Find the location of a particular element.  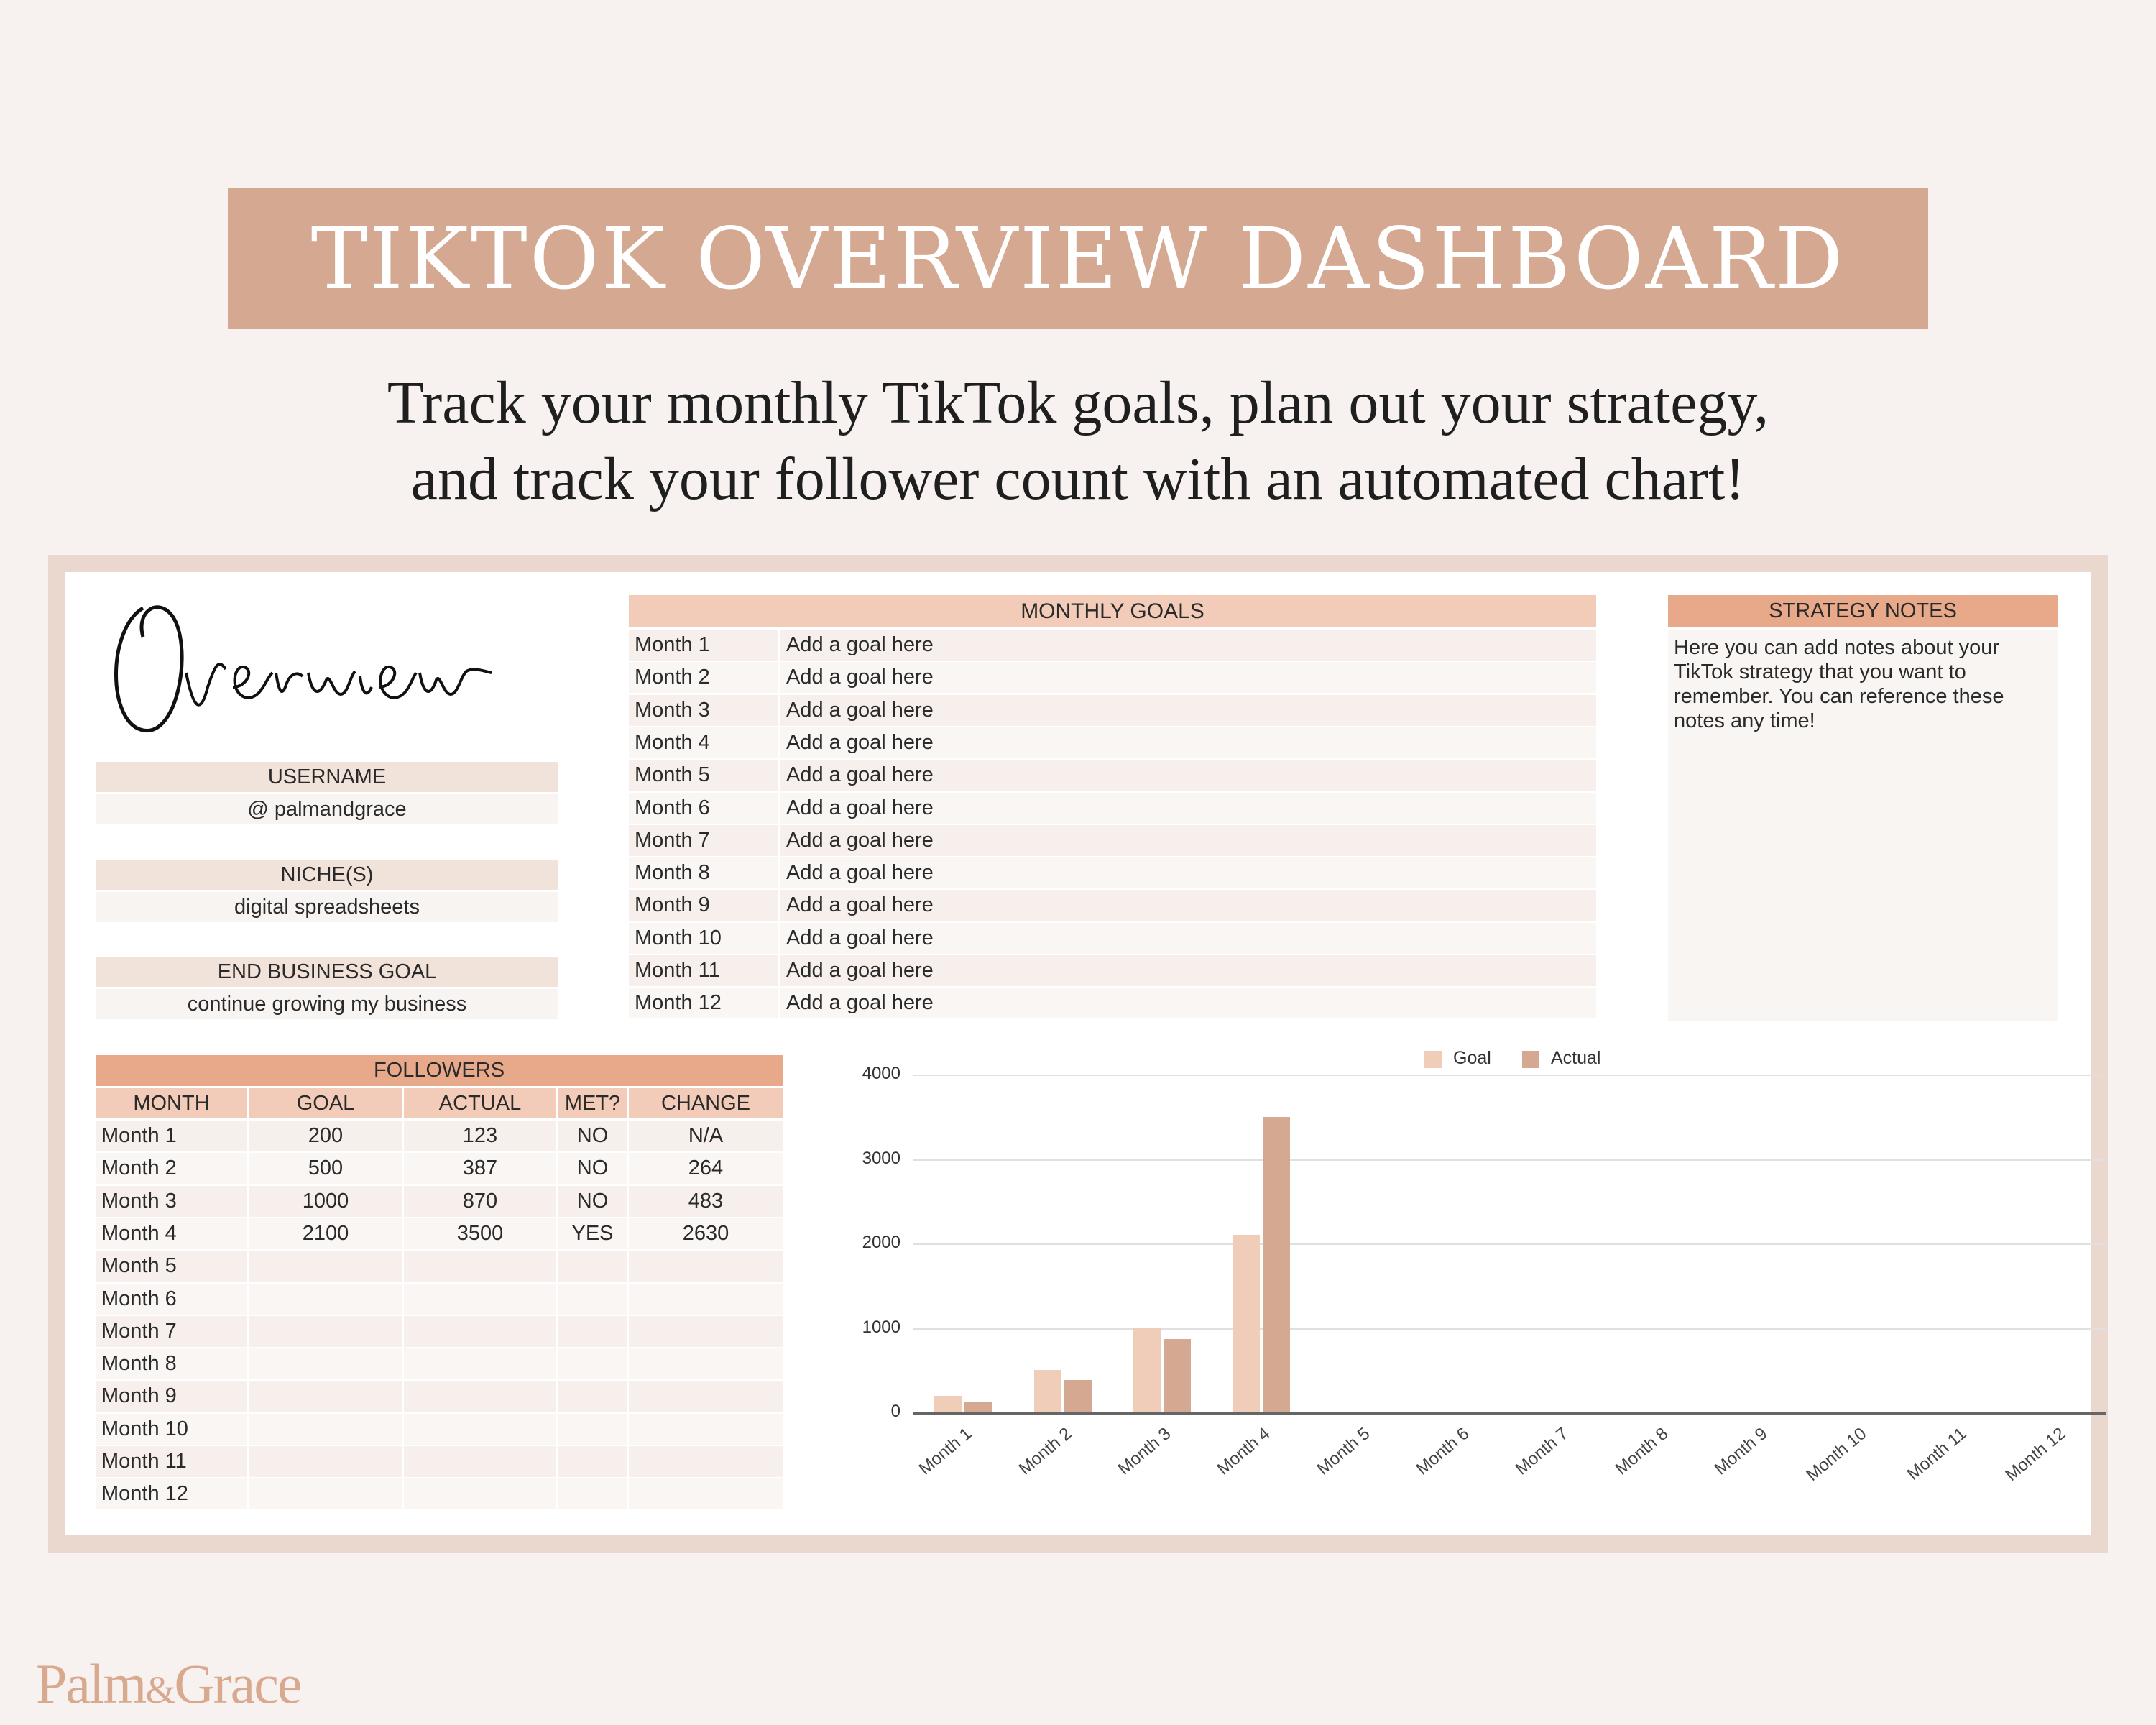

followers-change-cell: 2630 is located at coordinates (706, 1233).